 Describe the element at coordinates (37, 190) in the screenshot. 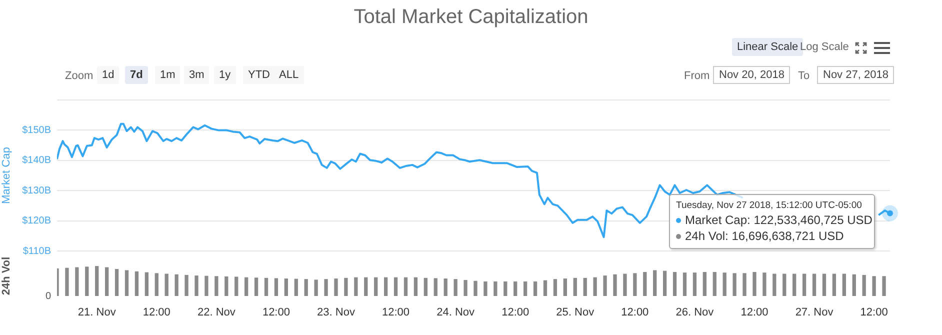

I see `y-tick-label: $130B` at that location.